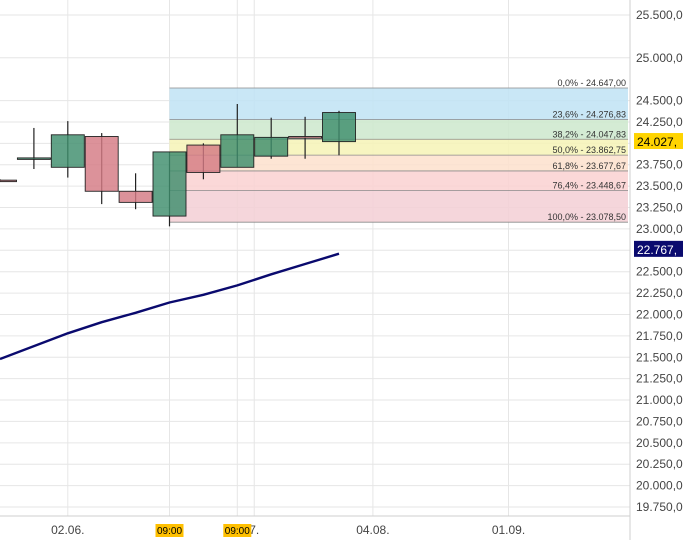  I want to click on y-tick-label: 25.000,00, so click(659, 58).